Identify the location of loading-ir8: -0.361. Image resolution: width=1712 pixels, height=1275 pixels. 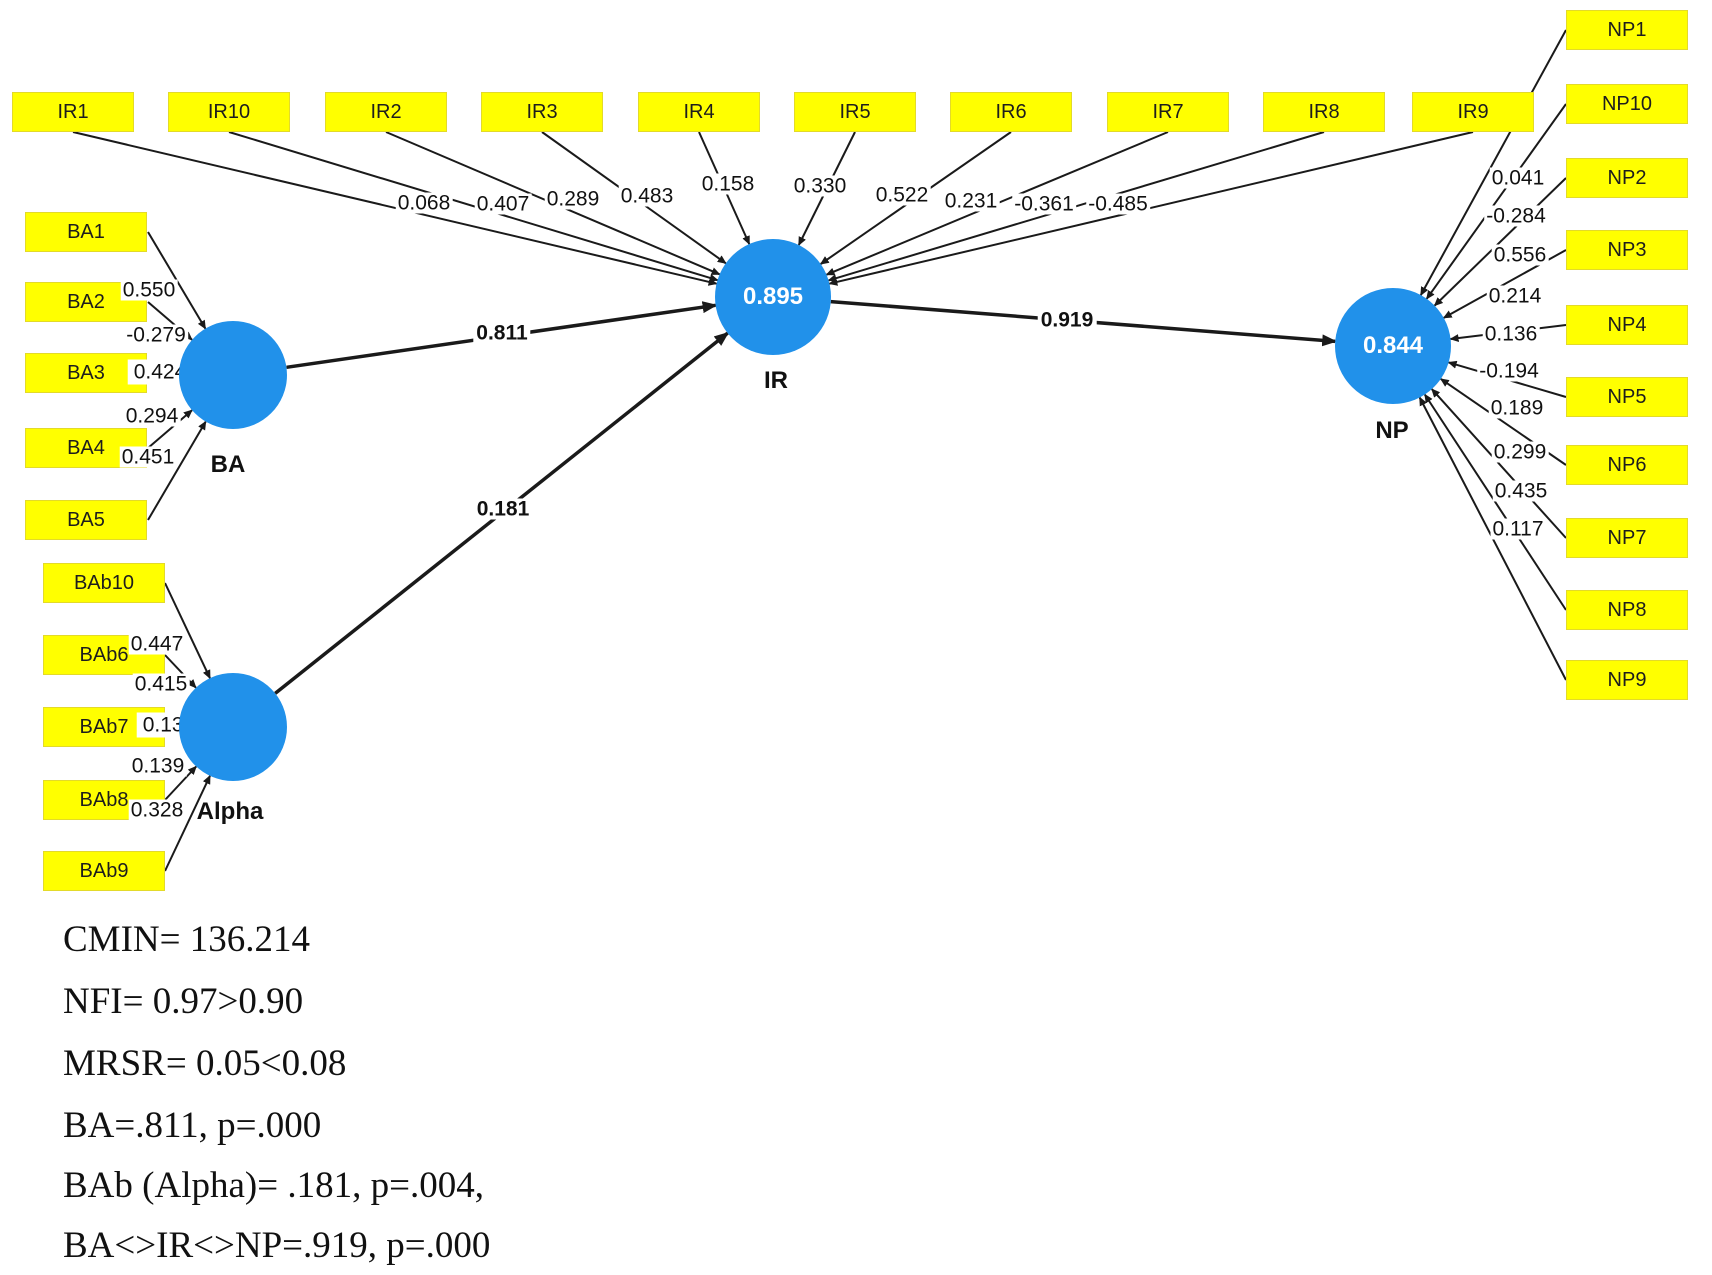
(1044, 204).